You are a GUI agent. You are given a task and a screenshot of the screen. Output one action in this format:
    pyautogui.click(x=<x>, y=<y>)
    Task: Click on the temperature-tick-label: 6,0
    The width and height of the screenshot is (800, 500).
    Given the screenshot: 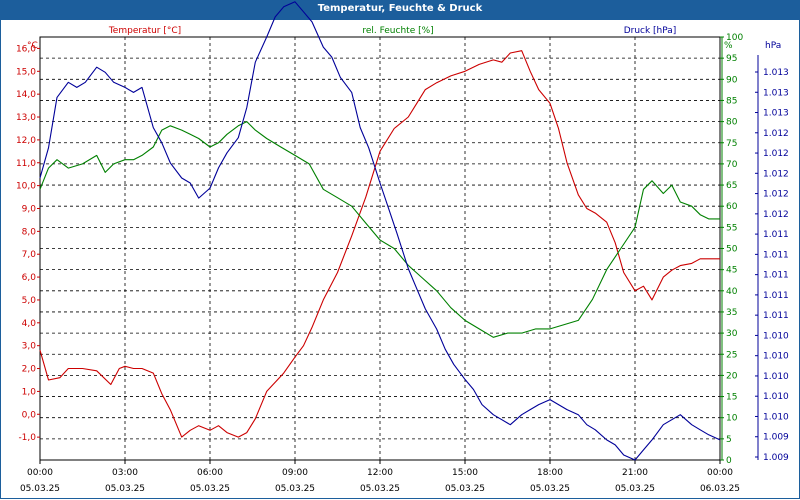 What is the action you would take?
    pyautogui.click(x=29, y=278)
    